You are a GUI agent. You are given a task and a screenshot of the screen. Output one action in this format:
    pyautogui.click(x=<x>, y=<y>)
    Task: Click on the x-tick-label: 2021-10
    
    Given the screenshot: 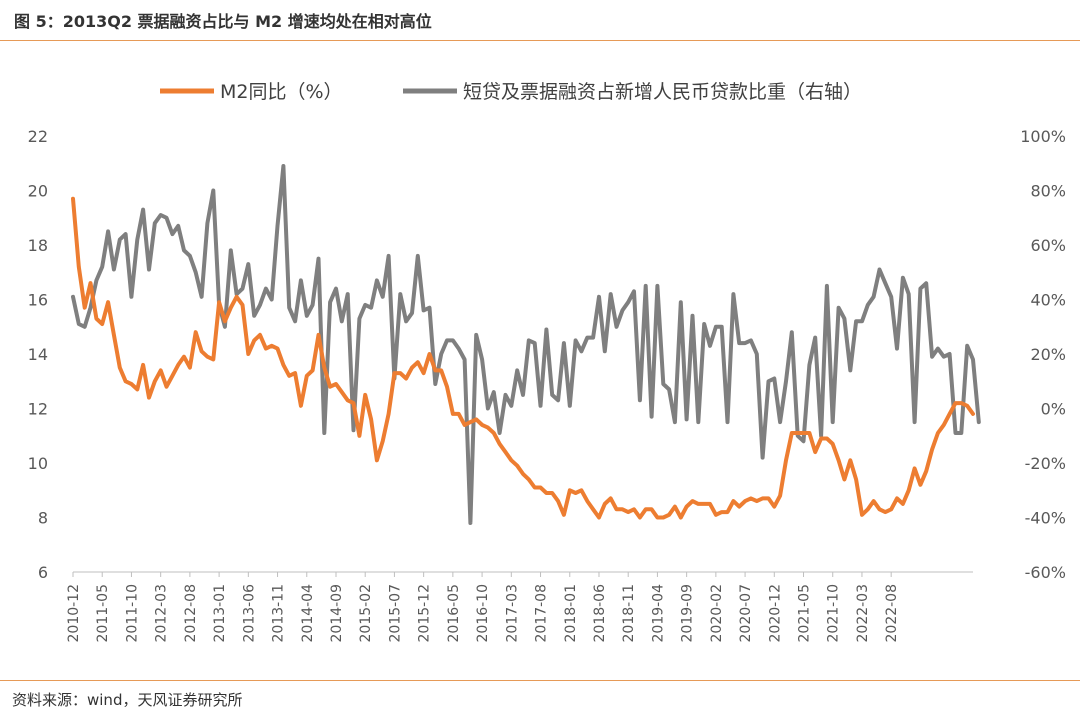 What is the action you would take?
    pyautogui.click(x=834, y=613)
    